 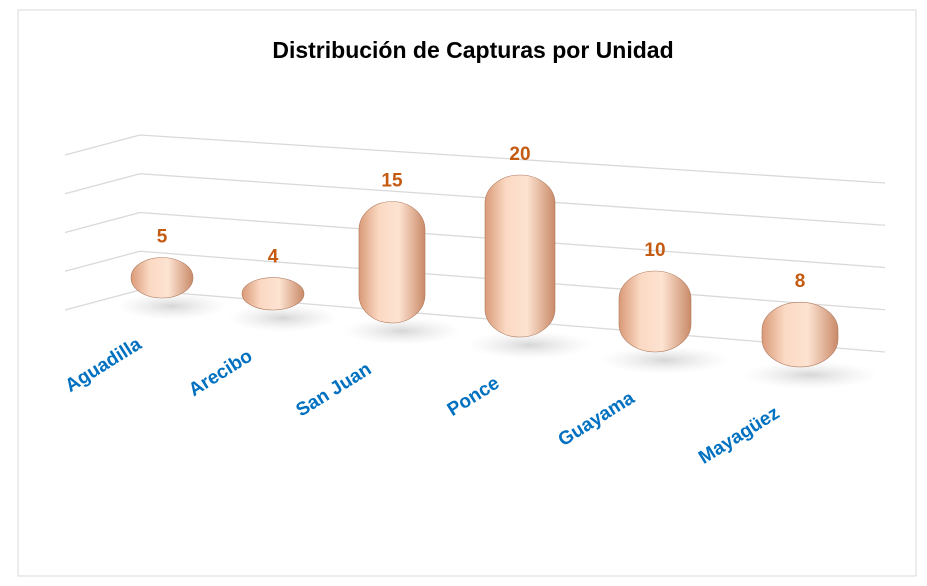 I want to click on data-label: 10, so click(x=654, y=250).